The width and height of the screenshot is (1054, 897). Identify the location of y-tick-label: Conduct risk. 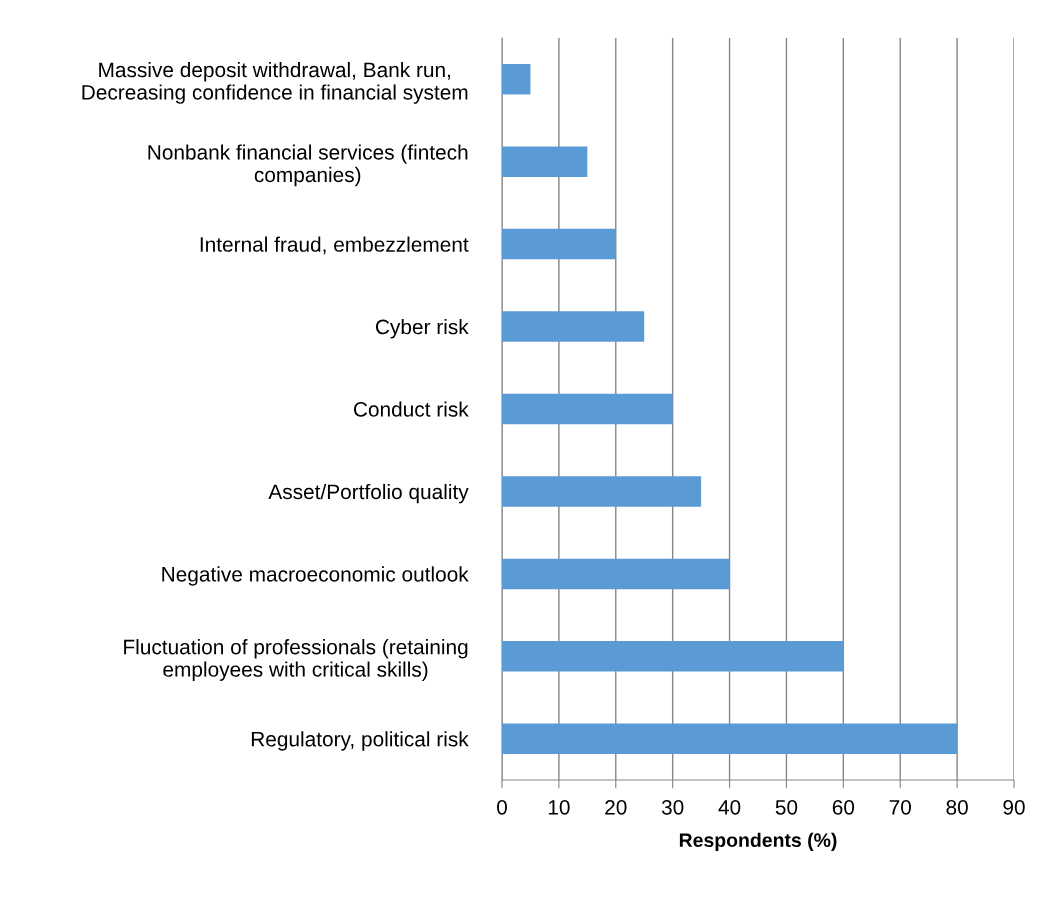
(411, 409).